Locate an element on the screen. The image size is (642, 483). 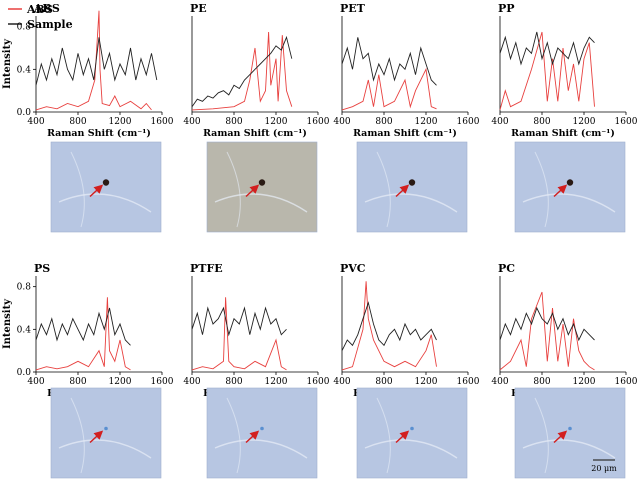
panel-title: ABS is located at coordinates (46, 8).